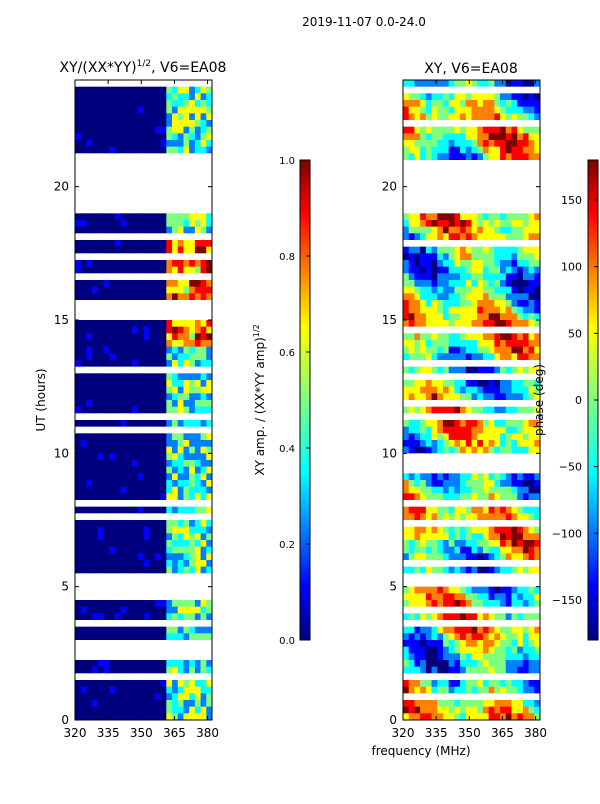 This screenshot has height=804, width=600. Describe the element at coordinates (364, 22) in the screenshot. I see `figure-suptitle: 2019-11-07 0.0-24.0` at that location.